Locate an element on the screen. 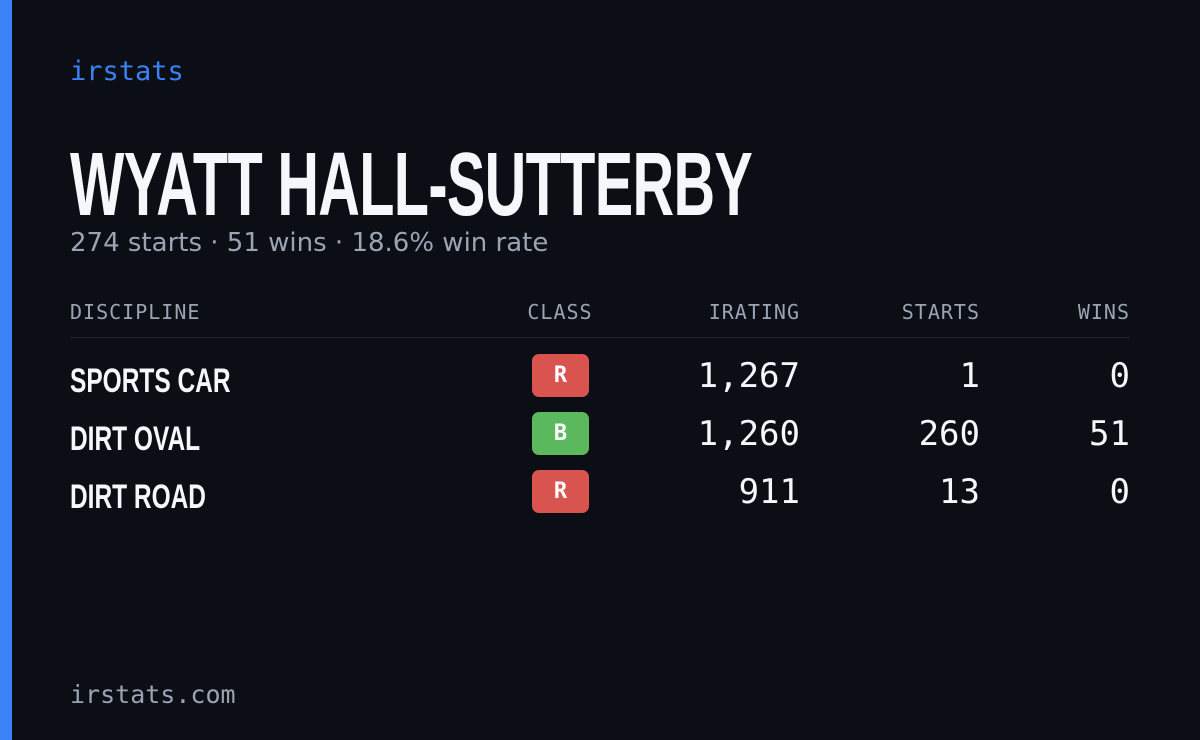  irating: 1,267 is located at coordinates (748, 376).